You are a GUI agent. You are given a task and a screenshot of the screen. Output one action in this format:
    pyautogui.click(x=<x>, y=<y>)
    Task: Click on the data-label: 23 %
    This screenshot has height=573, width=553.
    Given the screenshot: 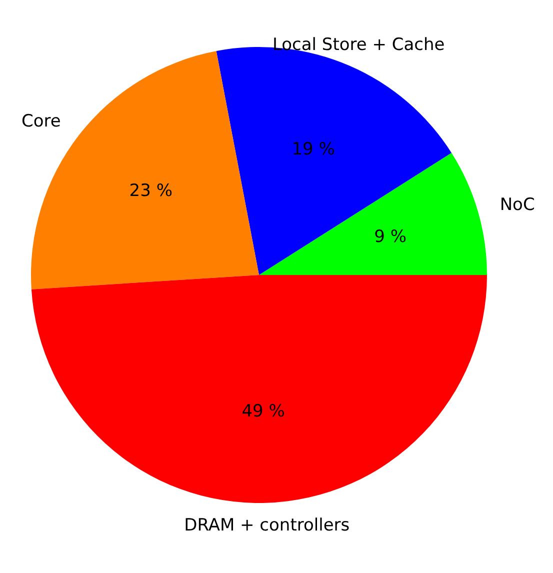 What is the action you would take?
    pyautogui.click(x=151, y=191)
    